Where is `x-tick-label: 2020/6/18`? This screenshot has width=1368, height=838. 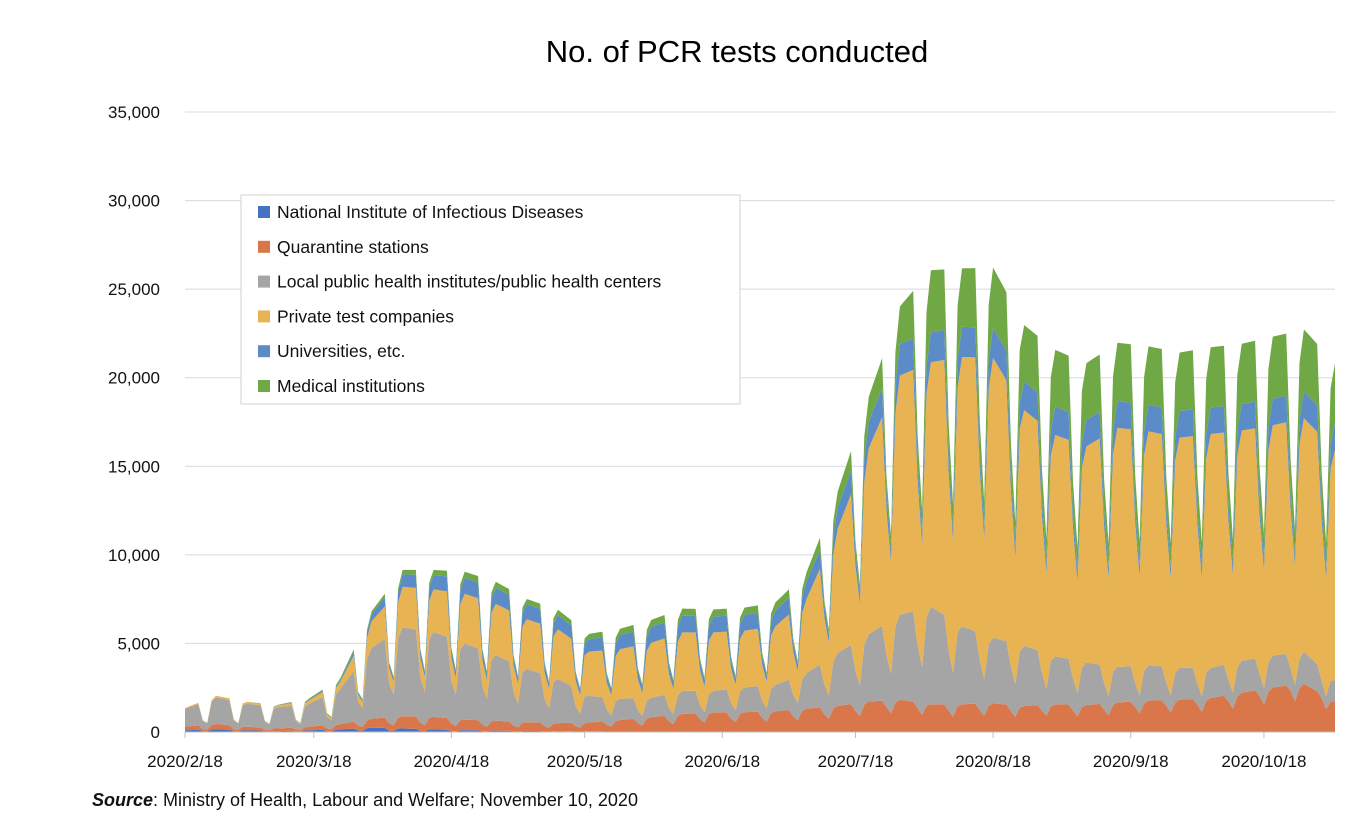
x-tick-label: 2020/6/18 is located at coordinates (722, 761).